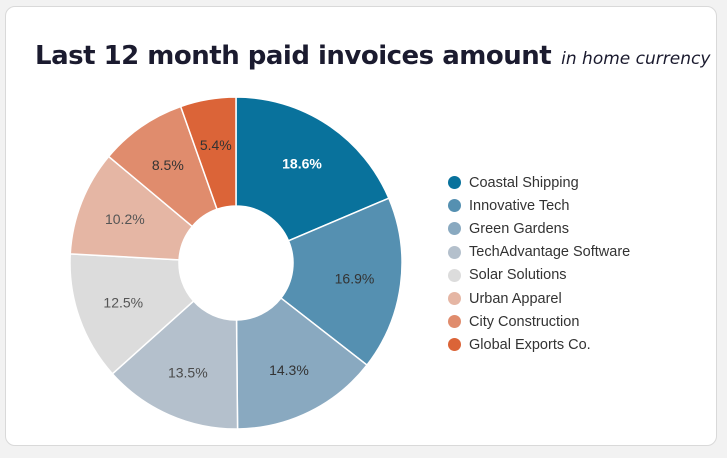 The width and height of the screenshot is (727, 458). I want to click on slice-green-gardens, so click(301, 363).